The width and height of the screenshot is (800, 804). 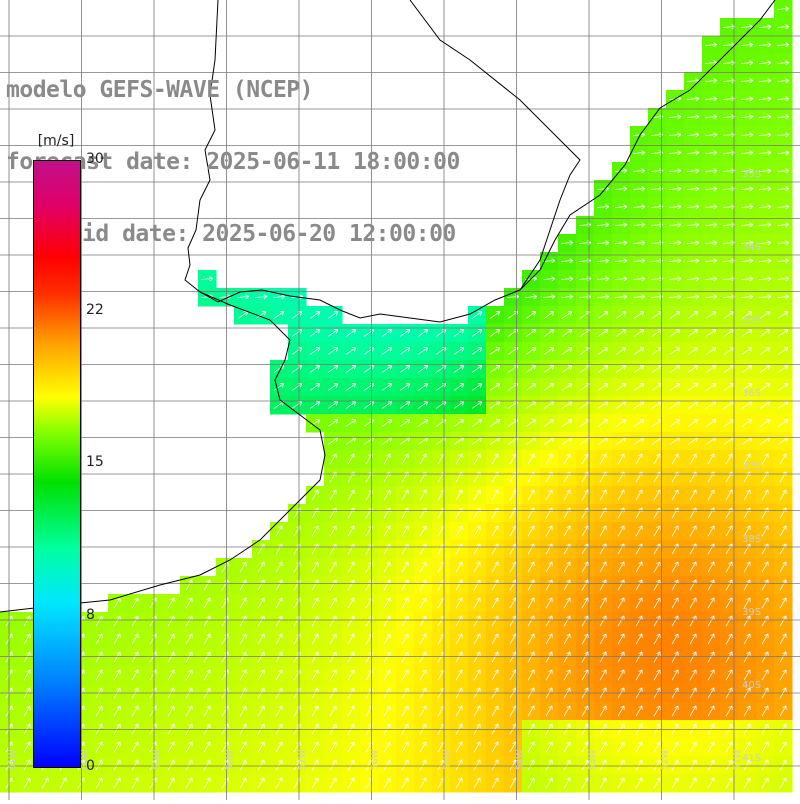 What do you see at coordinates (751, 466) in the screenshot?
I see `latitude-labels: 33S 34S 35S 36S 37S 38S 39S 40S 41S` at bounding box center [751, 466].